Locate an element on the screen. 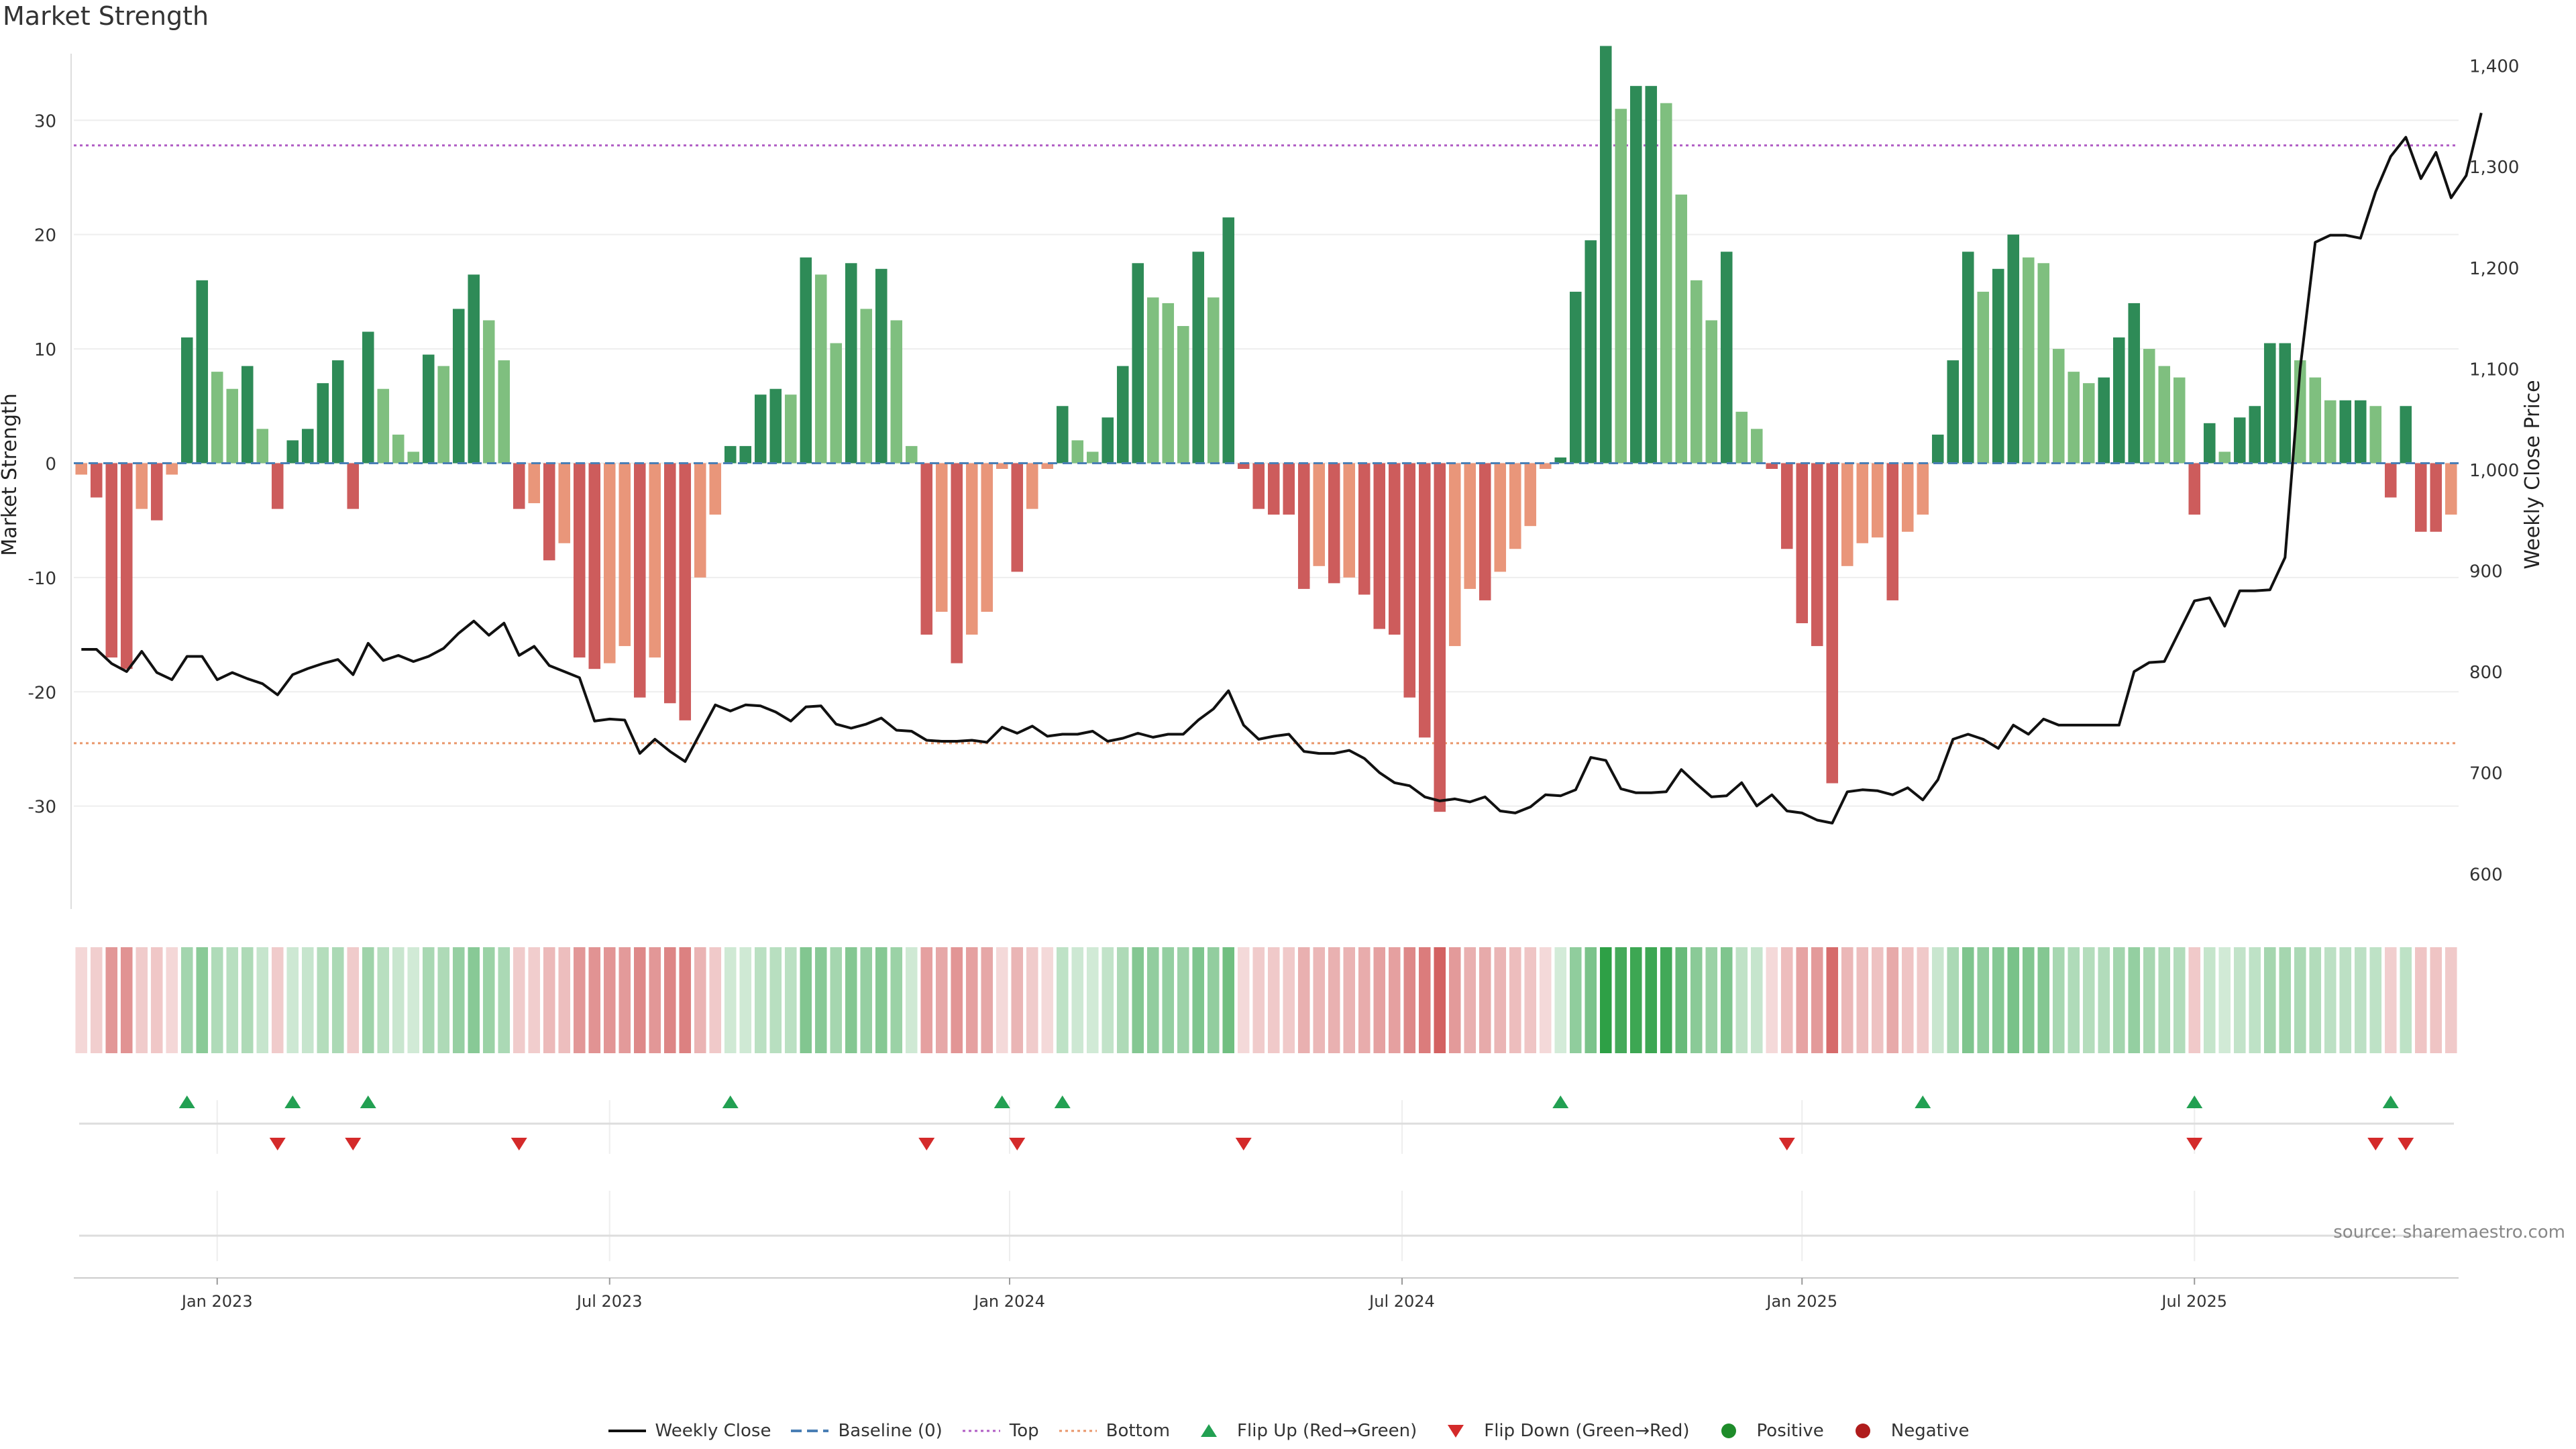 The height and width of the screenshot is (1449, 2576). legend-item-flip_down: Flip Down (Green→Red) is located at coordinates (1563, 1431).